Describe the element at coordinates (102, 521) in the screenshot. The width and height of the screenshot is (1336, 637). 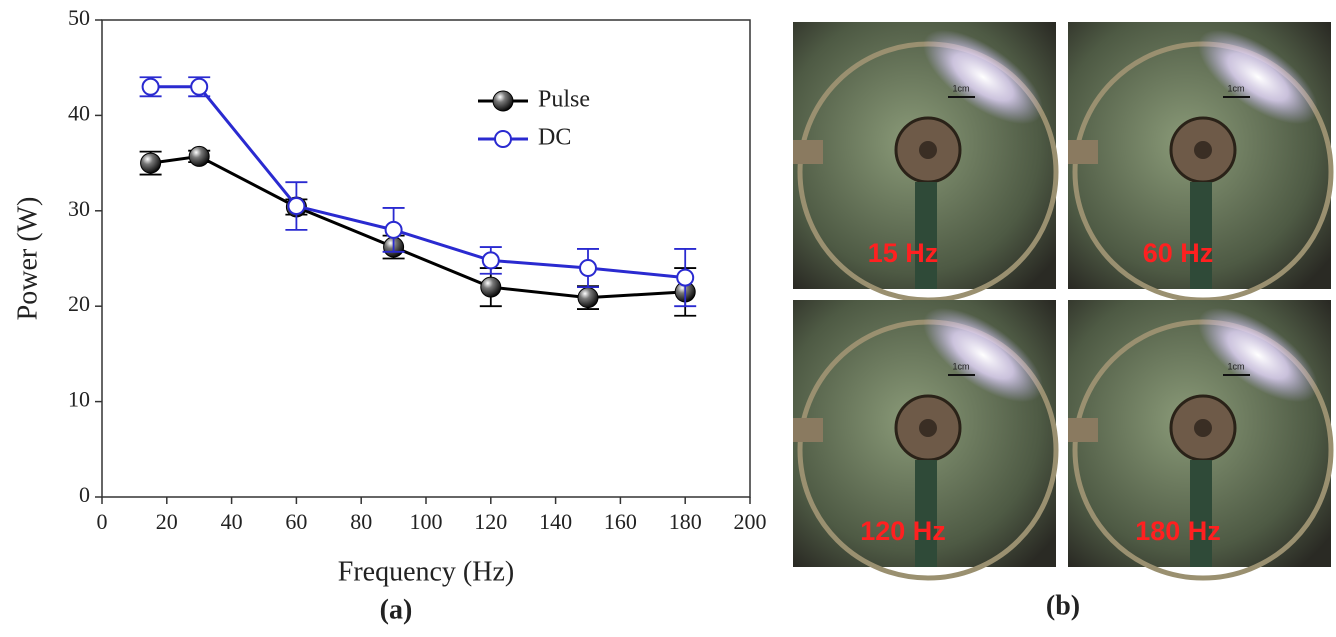
I see `x-tick-label: 0` at that location.